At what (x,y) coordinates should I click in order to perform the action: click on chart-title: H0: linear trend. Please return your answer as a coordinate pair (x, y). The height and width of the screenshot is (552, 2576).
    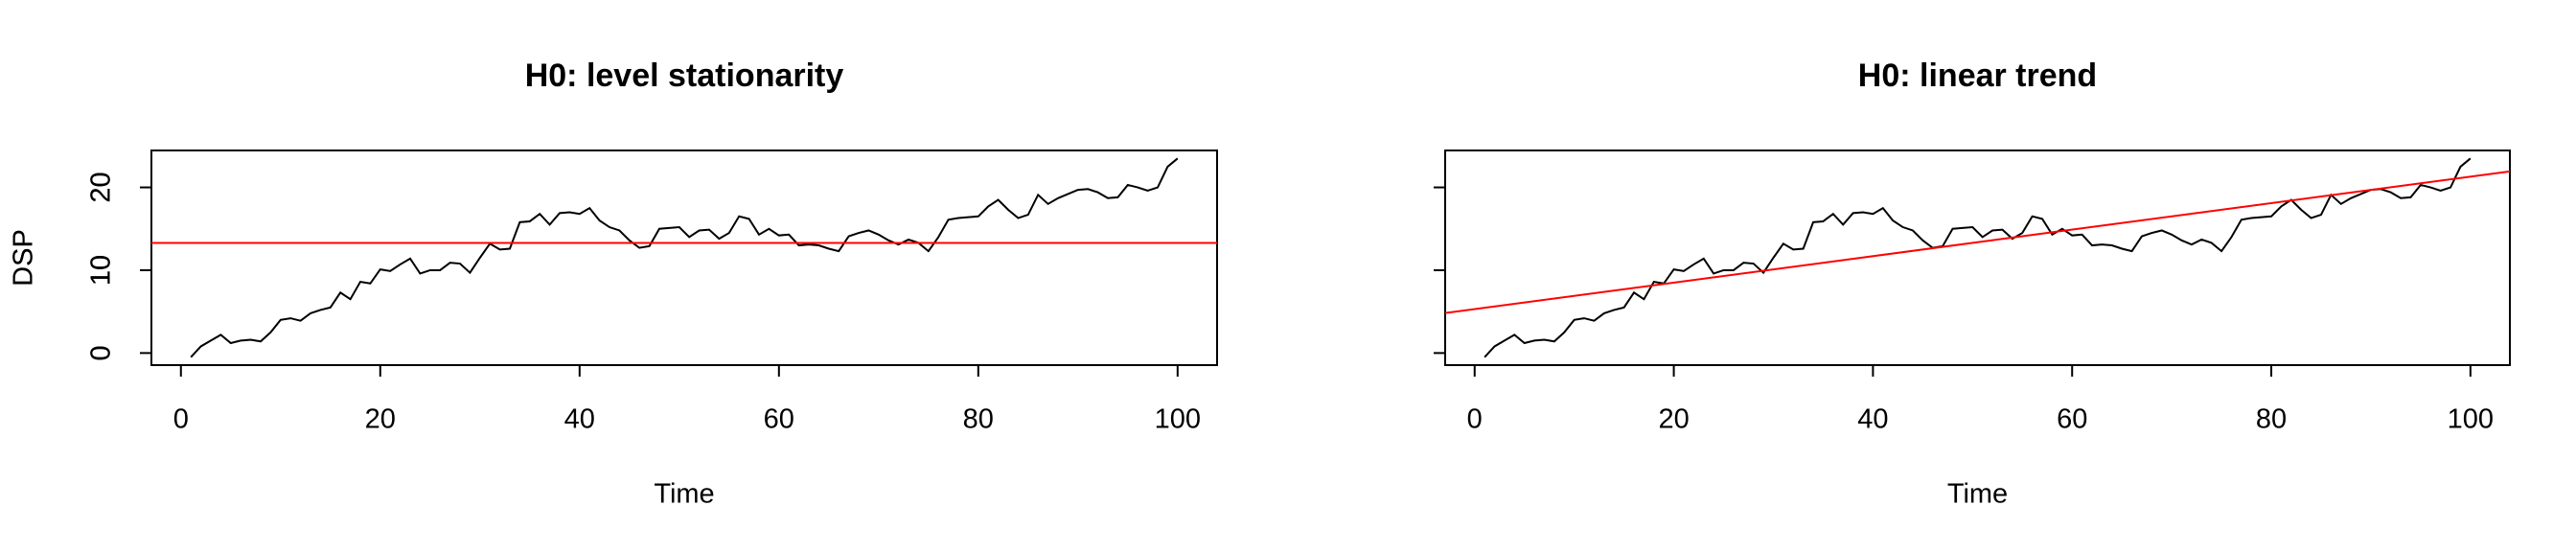
    Looking at the image, I should click on (1977, 76).